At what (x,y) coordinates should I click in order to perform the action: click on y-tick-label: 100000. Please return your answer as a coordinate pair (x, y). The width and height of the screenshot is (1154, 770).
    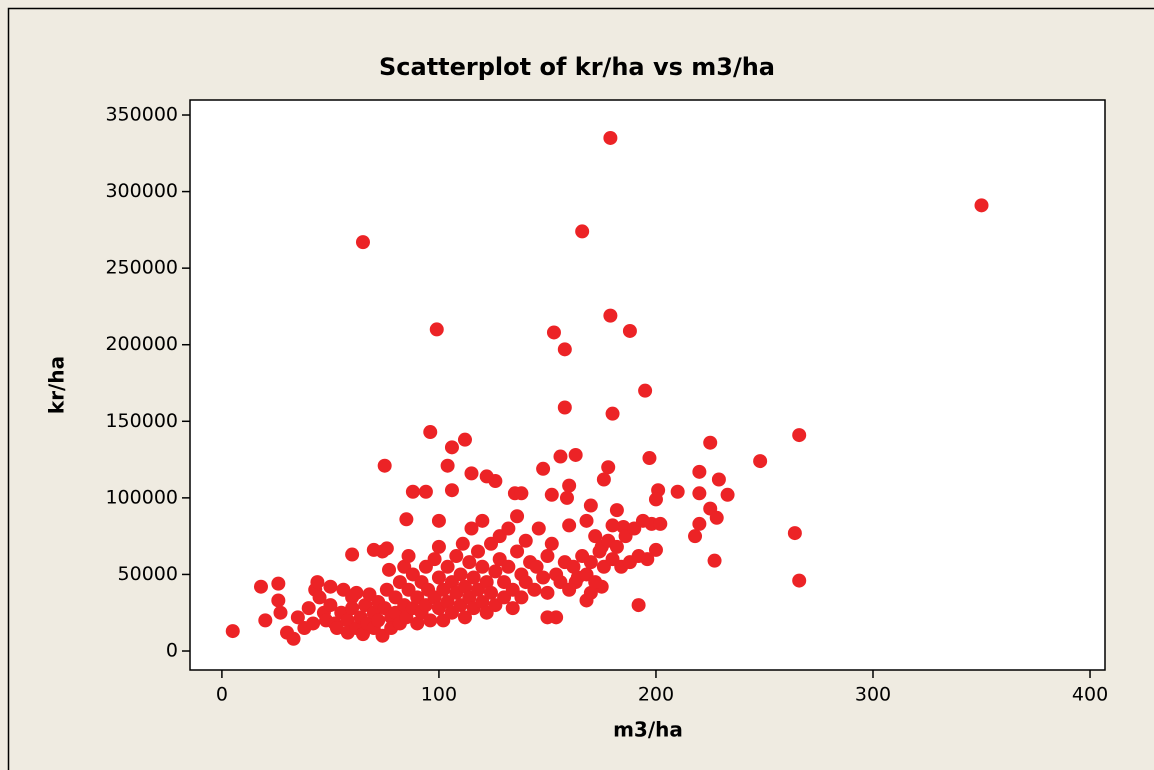
    Looking at the image, I should click on (141, 497).